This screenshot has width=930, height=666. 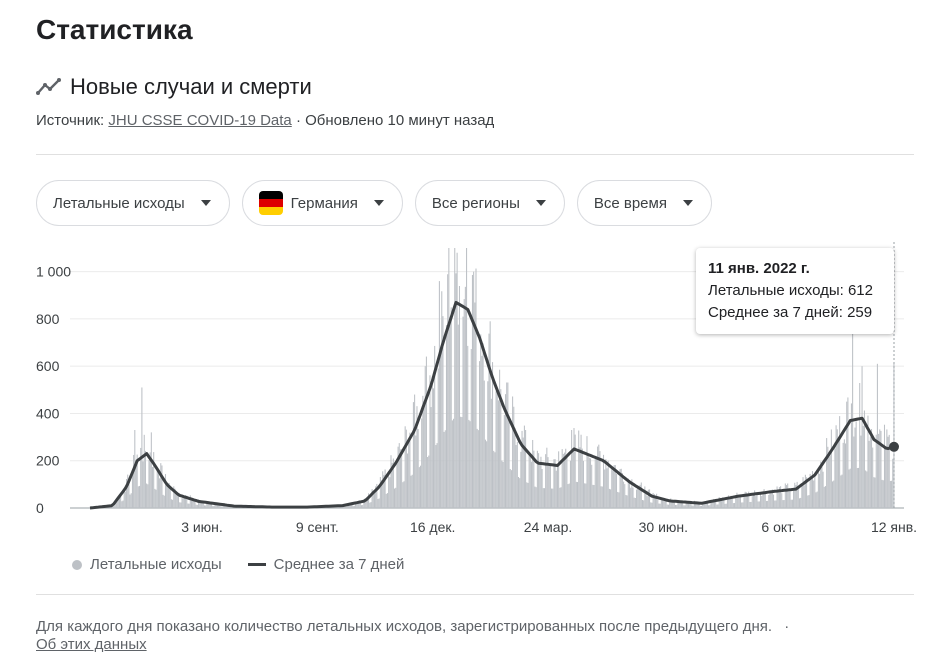 What do you see at coordinates (48, 413) in the screenshot?
I see `y-tick-label: 400` at bounding box center [48, 413].